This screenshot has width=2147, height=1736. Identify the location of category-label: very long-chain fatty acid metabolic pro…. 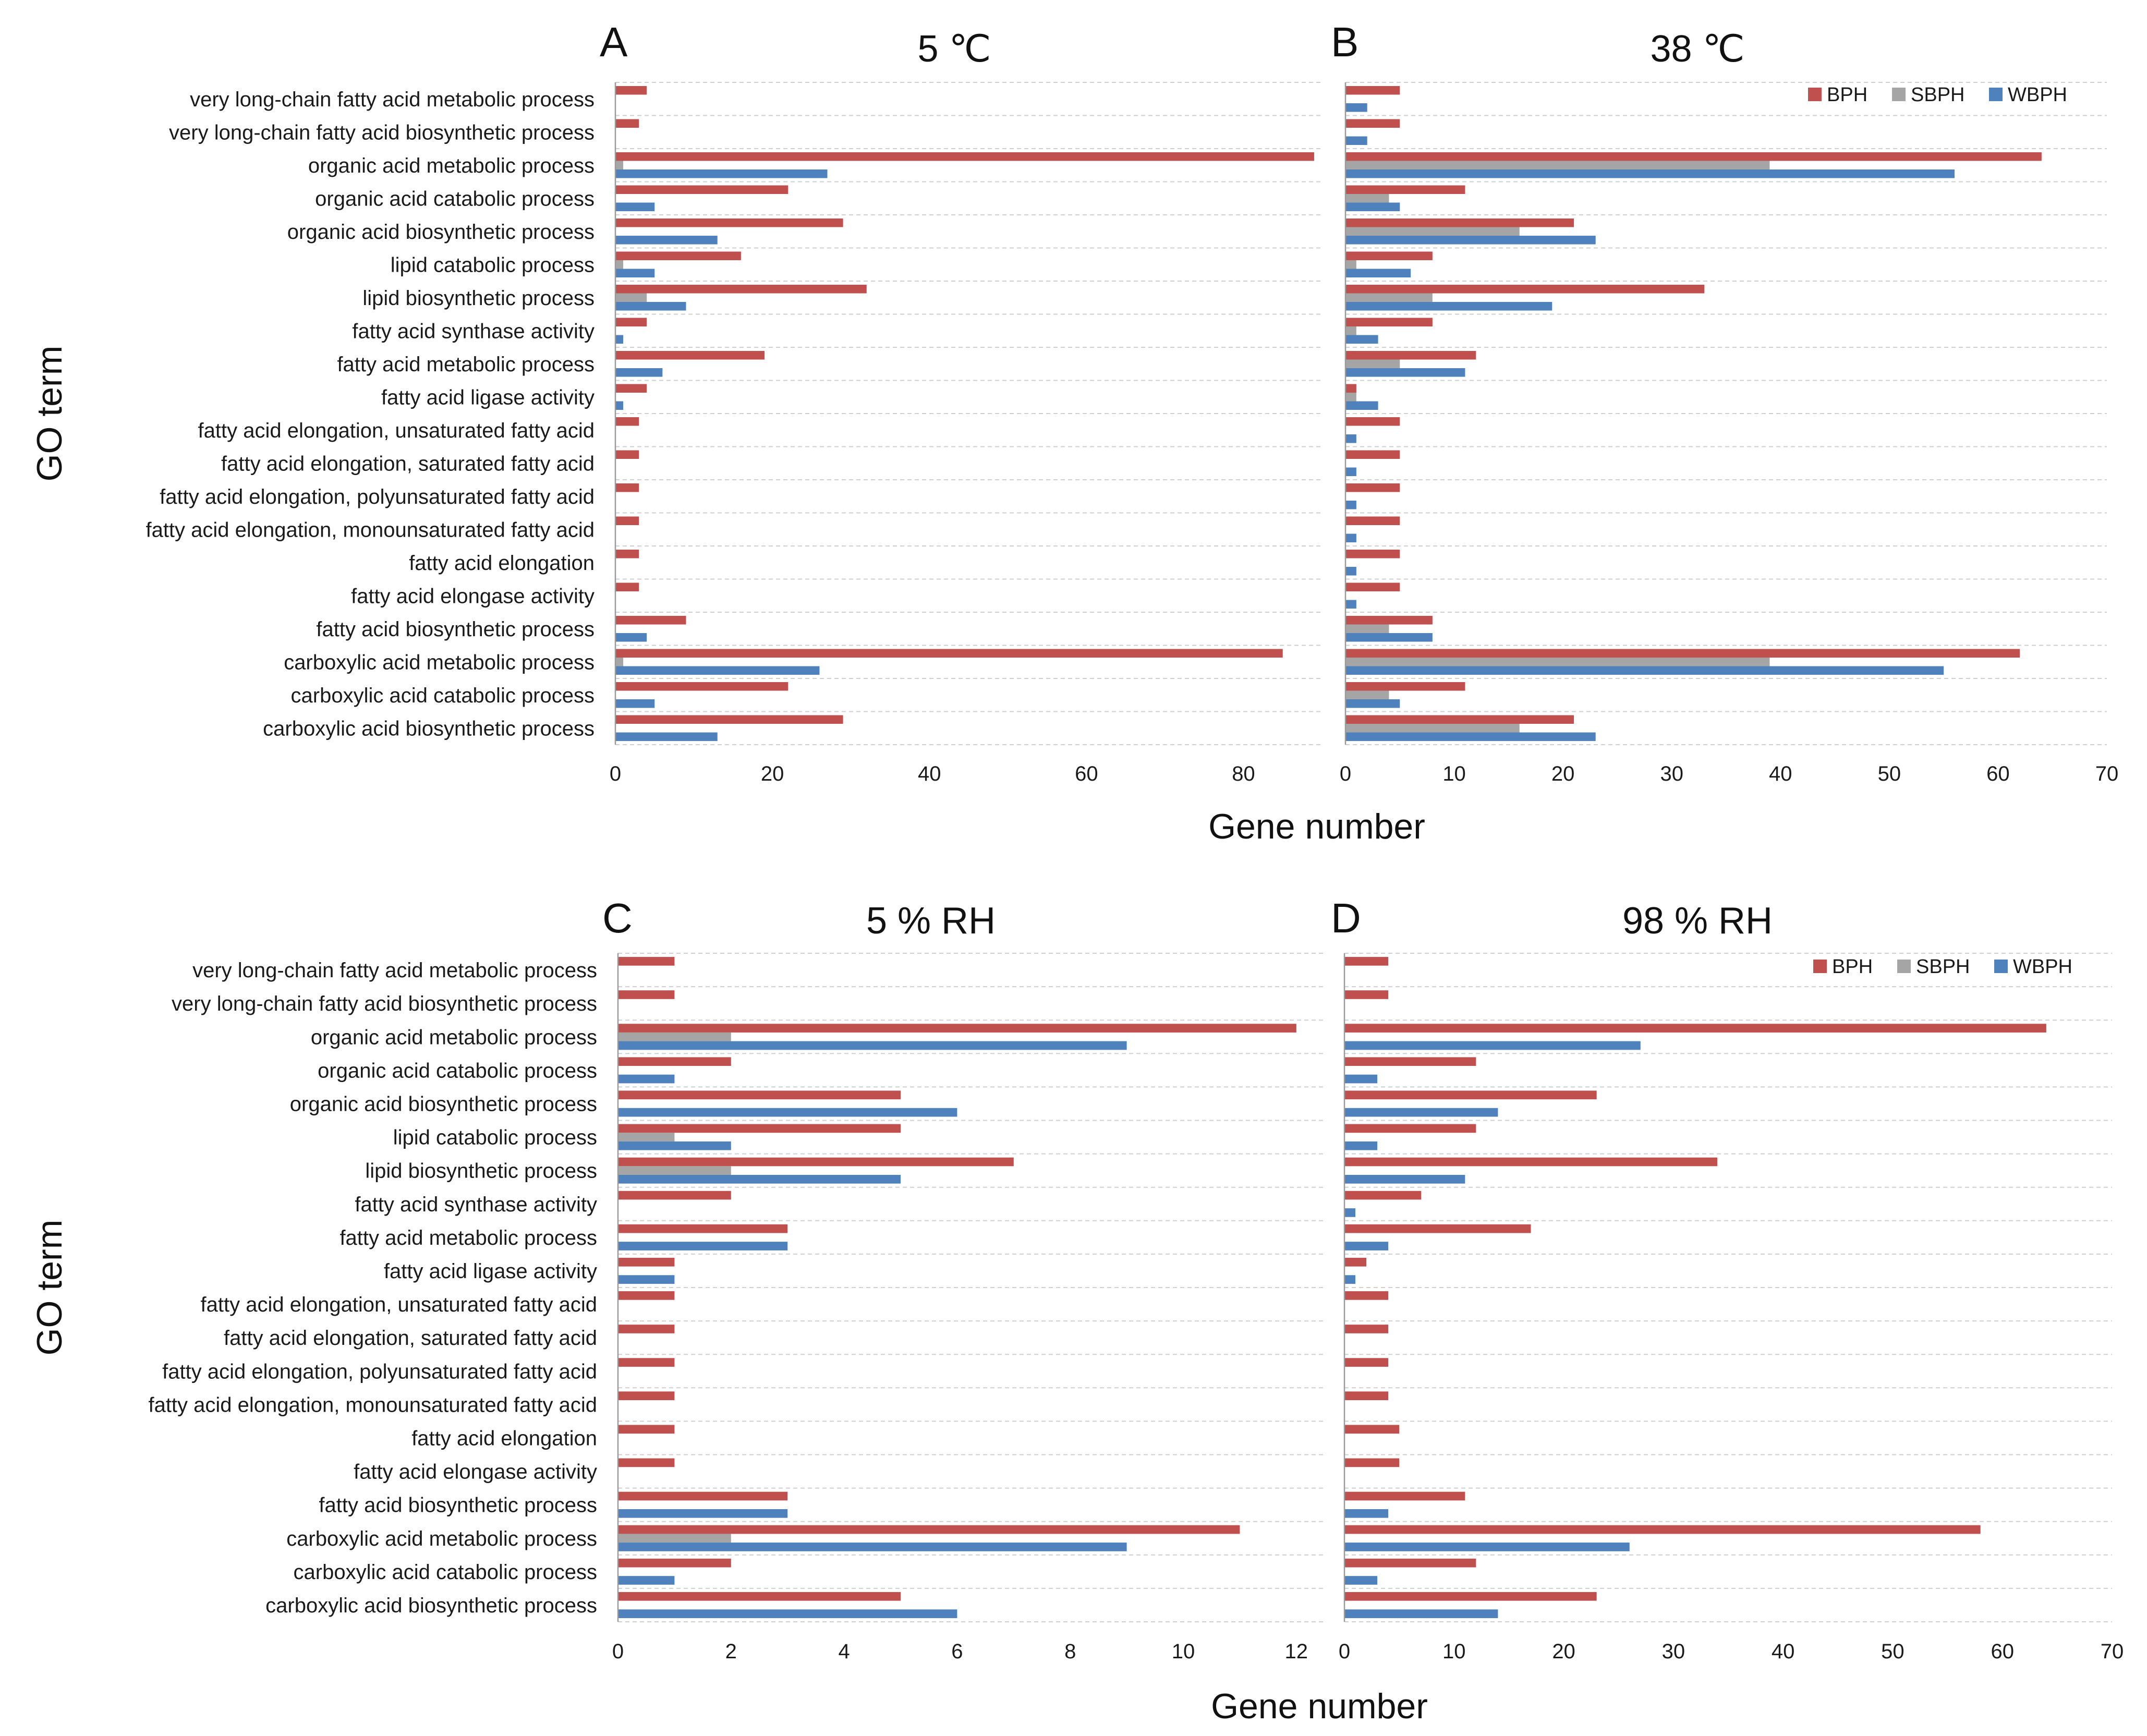
(394, 970).